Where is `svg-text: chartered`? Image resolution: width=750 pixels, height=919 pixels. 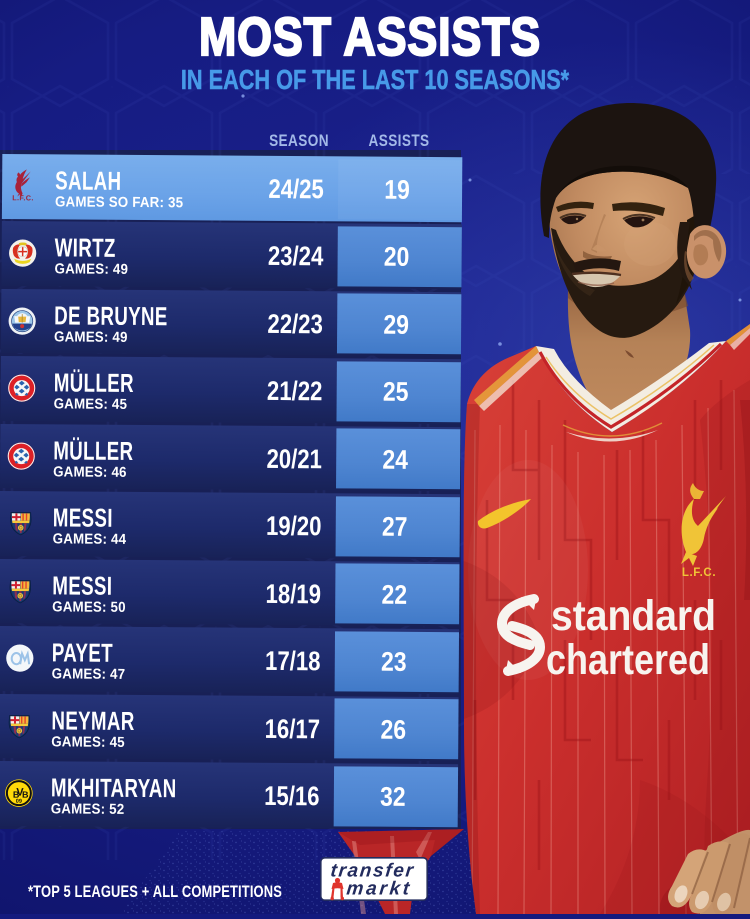
svg-text: chartered is located at coordinates (628, 660).